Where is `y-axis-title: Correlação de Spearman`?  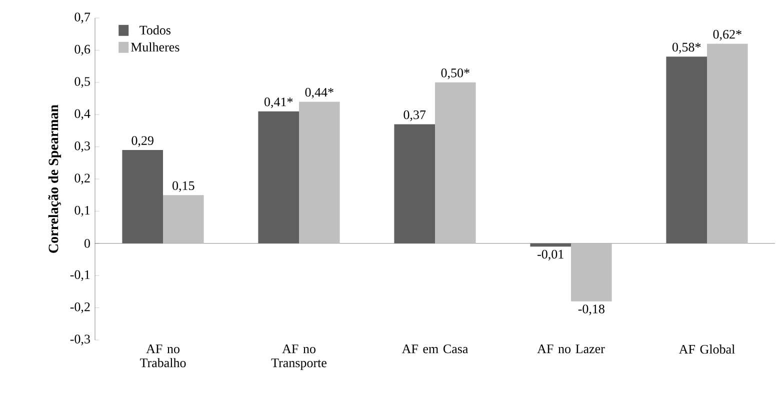
y-axis-title: Correlação de Spearman is located at coordinates (55, 178).